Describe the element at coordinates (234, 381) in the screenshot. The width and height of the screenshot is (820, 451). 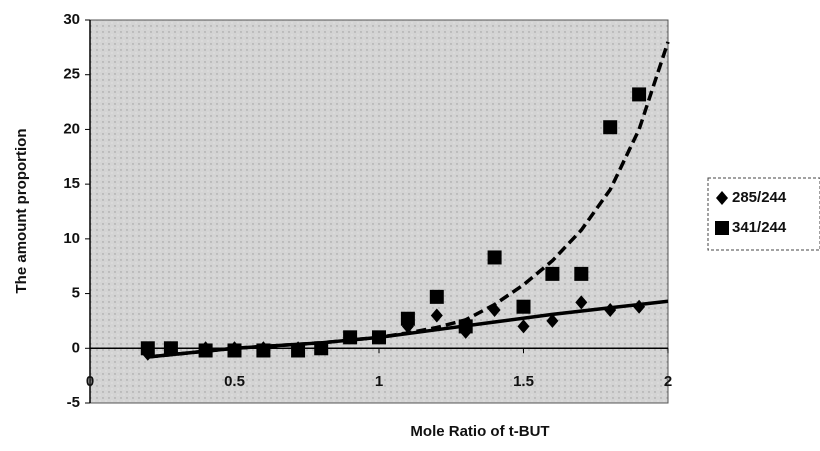
I see `x-tick-label: 0.5` at that location.